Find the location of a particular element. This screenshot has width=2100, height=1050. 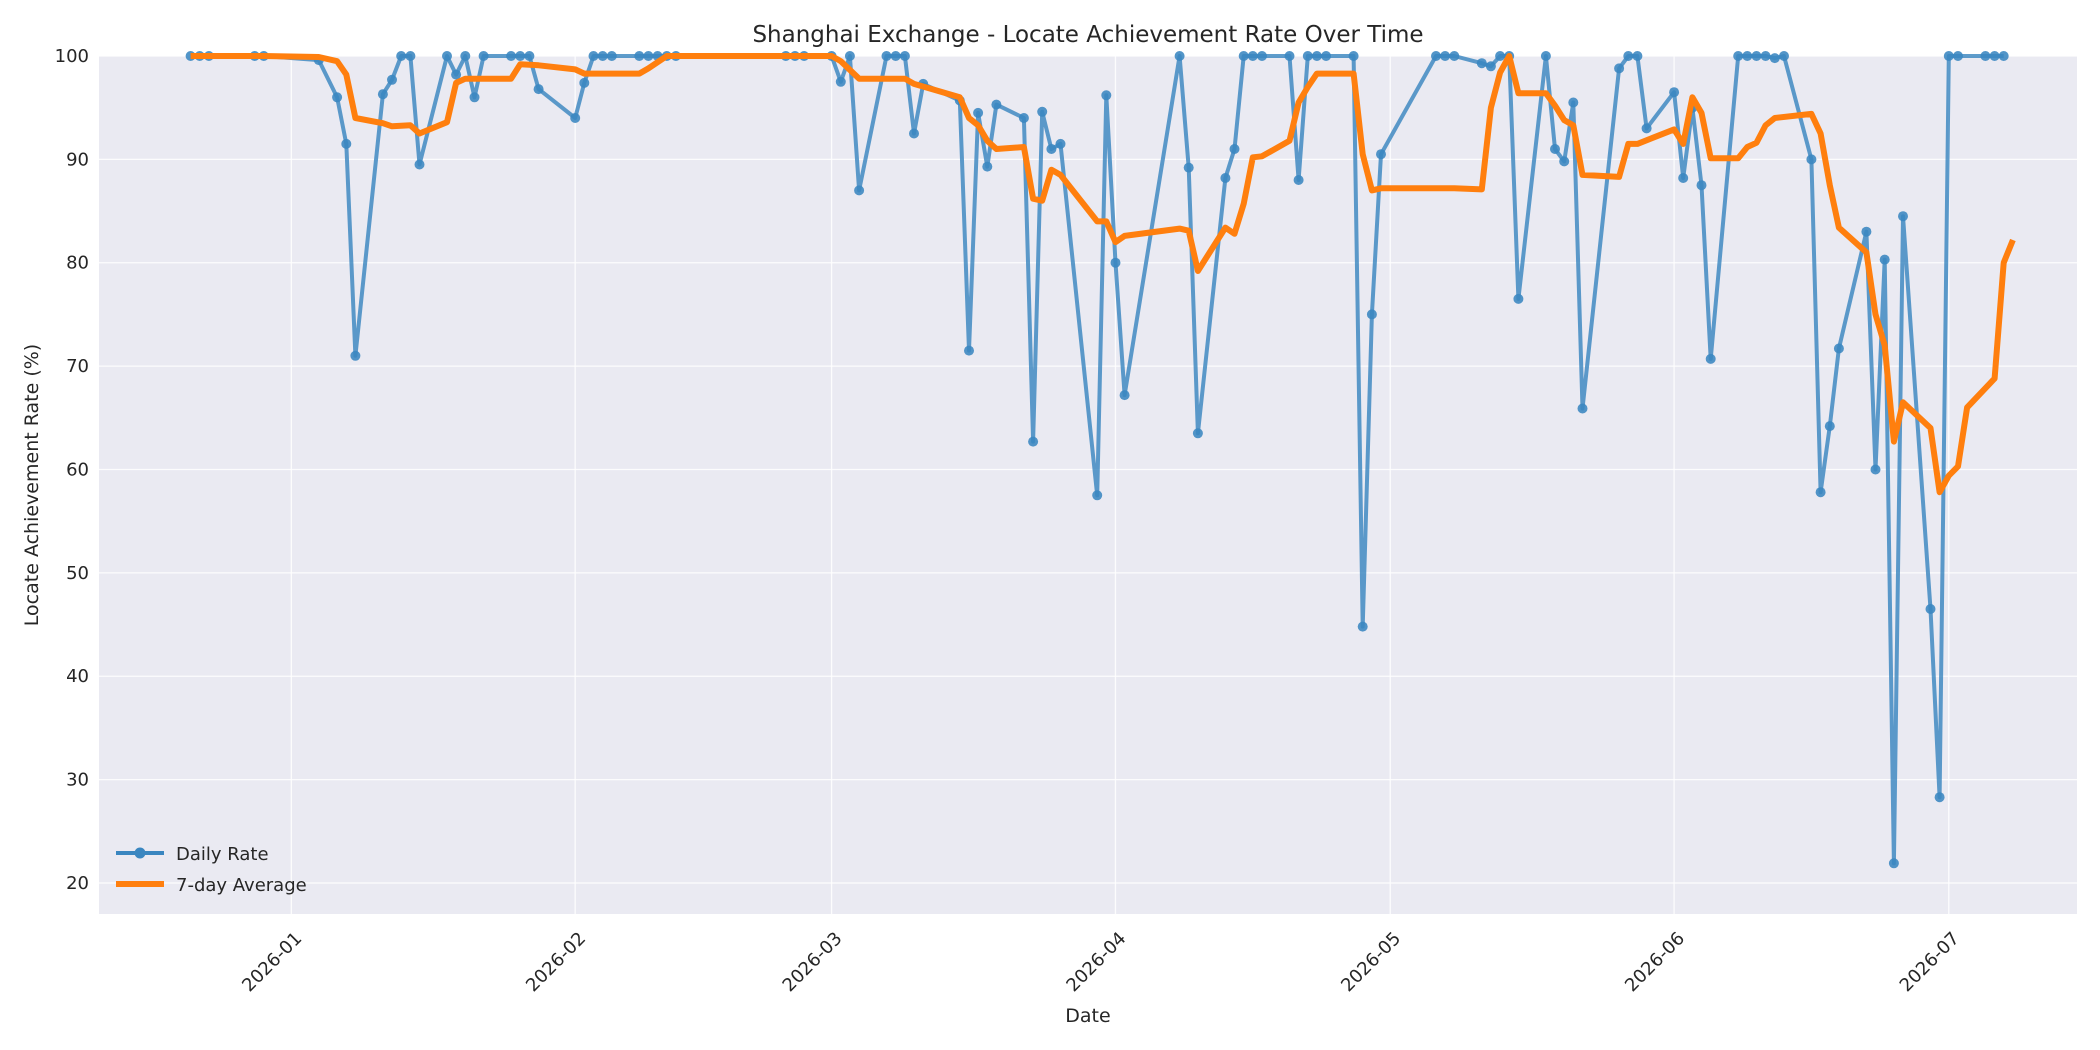

x-tick-label: 2026-05 is located at coordinates (1371, 962).